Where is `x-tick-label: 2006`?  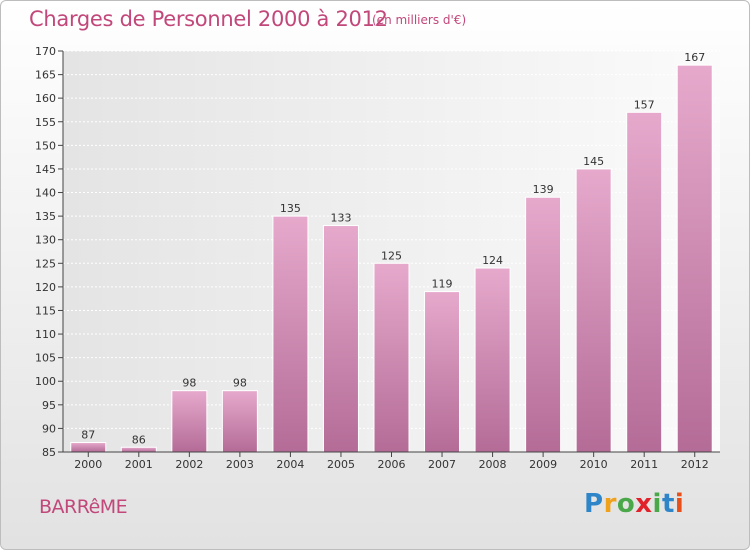
x-tick-label: 2006 is located at coordinates (392, 464).